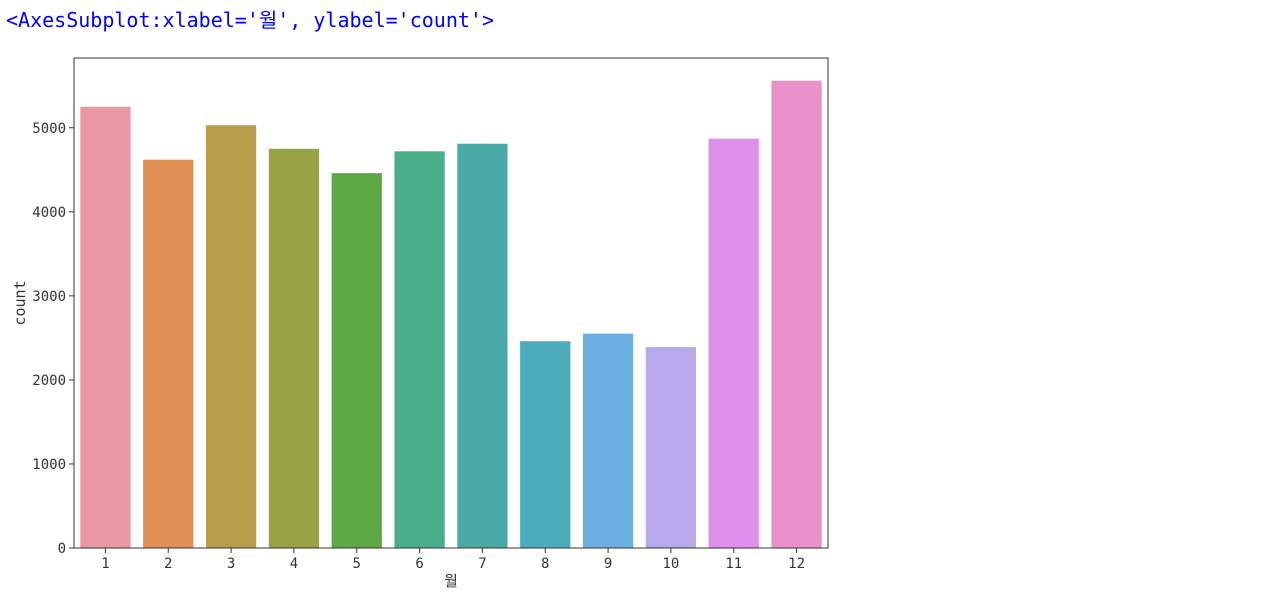 The width and height of the screenshot is (1285, 593). I want to click on cell-output-text: <AxesSubplot:xlabel='월', ylabel='count'>, so click(250, 20).